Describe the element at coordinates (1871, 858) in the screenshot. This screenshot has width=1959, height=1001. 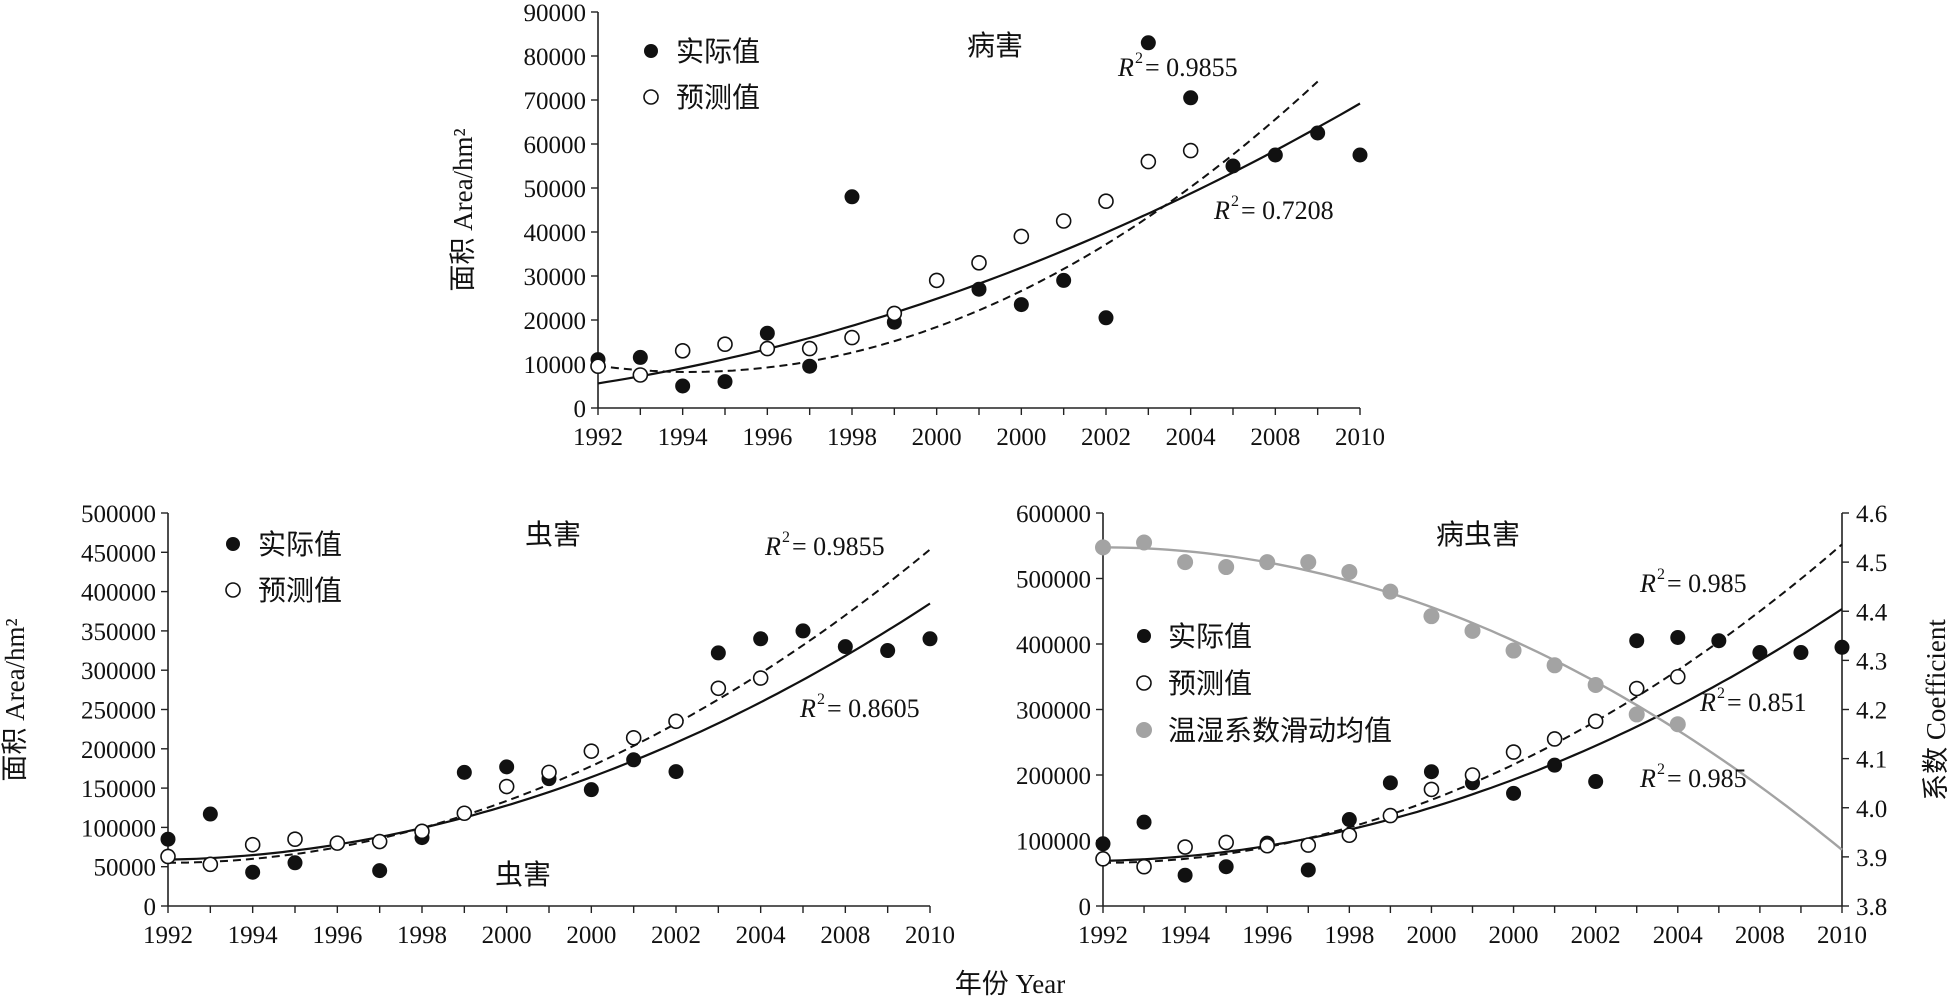
I see `y2-tick-label: 3.9` at that location.